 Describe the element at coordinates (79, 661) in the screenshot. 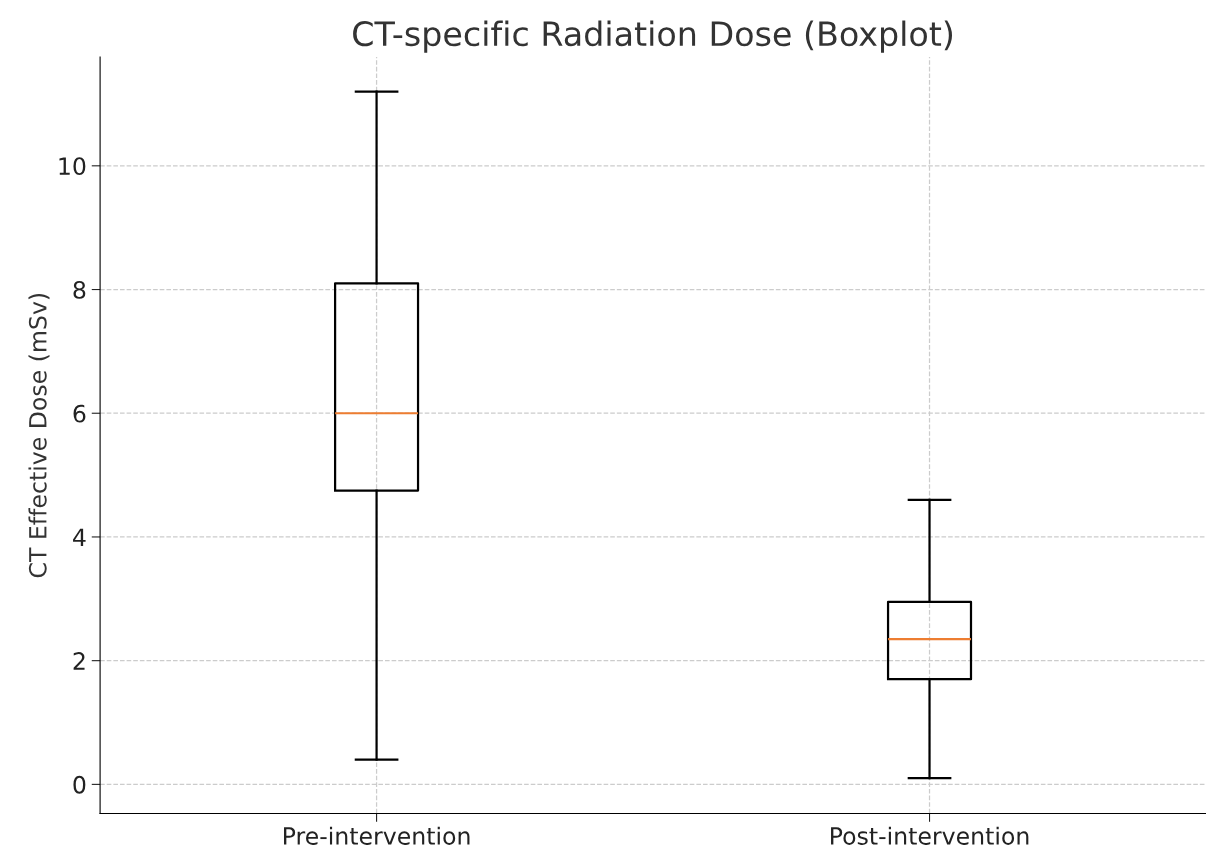

I see `y-tick-label: 2` at that location.